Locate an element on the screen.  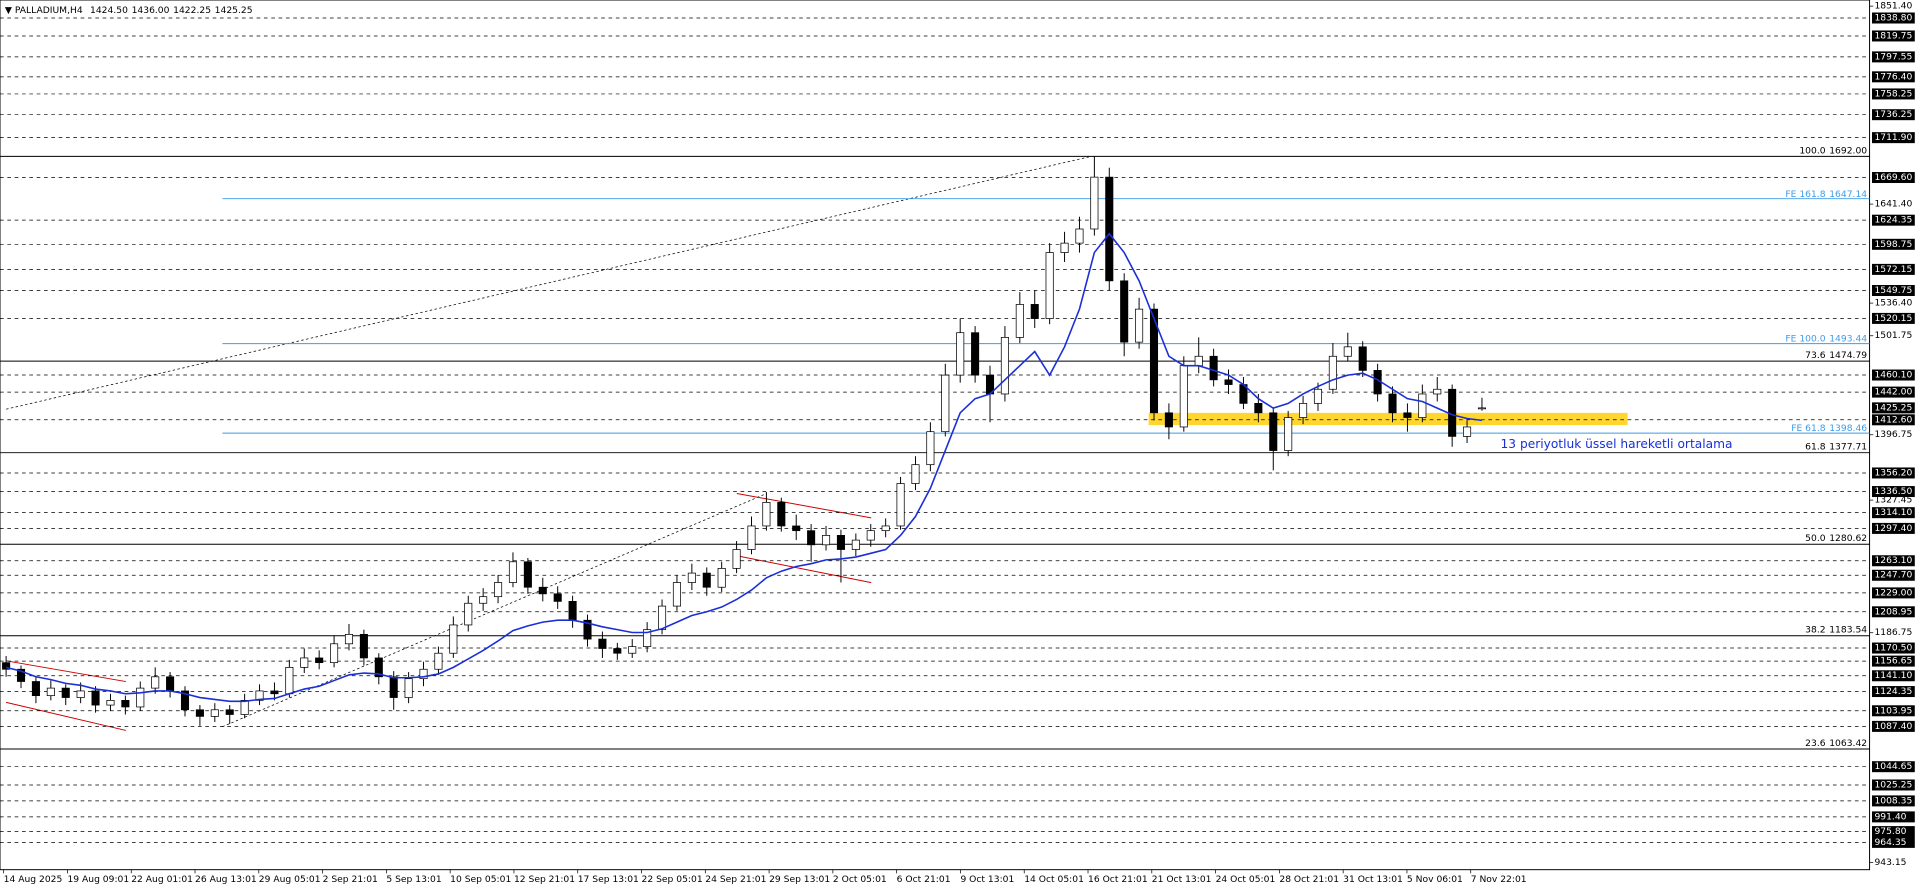
level-label: 1736.25 is located at coordinates (1893, 114).